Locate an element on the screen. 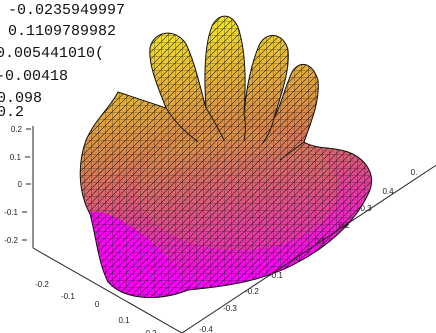 The image size is (436, 333). readout-value: -0.0235949997 is located at coordinates (67, 10).